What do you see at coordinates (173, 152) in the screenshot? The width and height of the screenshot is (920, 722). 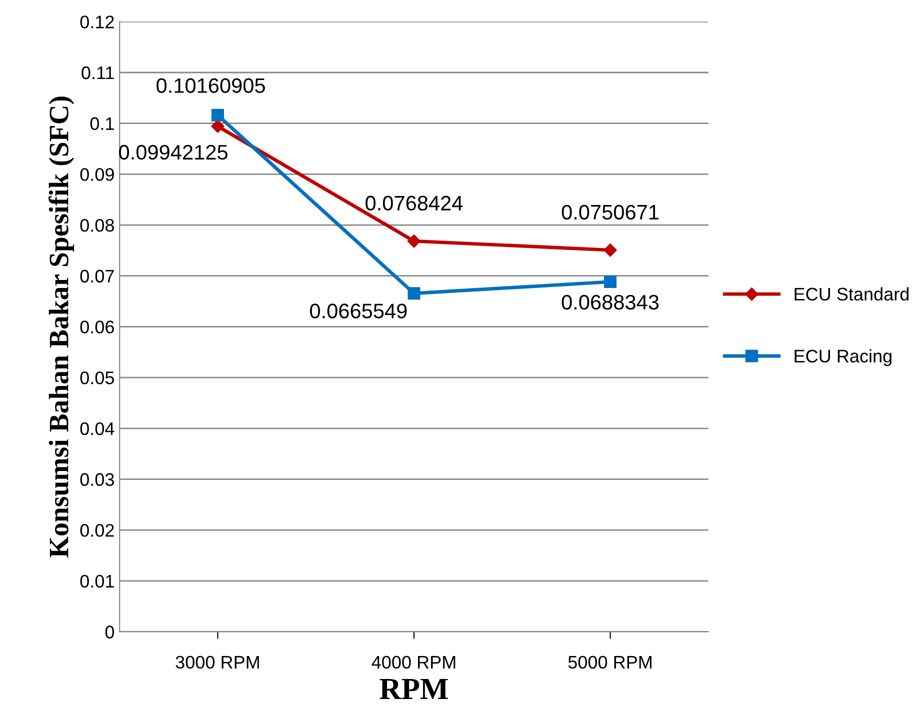 I see `data-label: 0.09942125` at bounding box center [173, 152].